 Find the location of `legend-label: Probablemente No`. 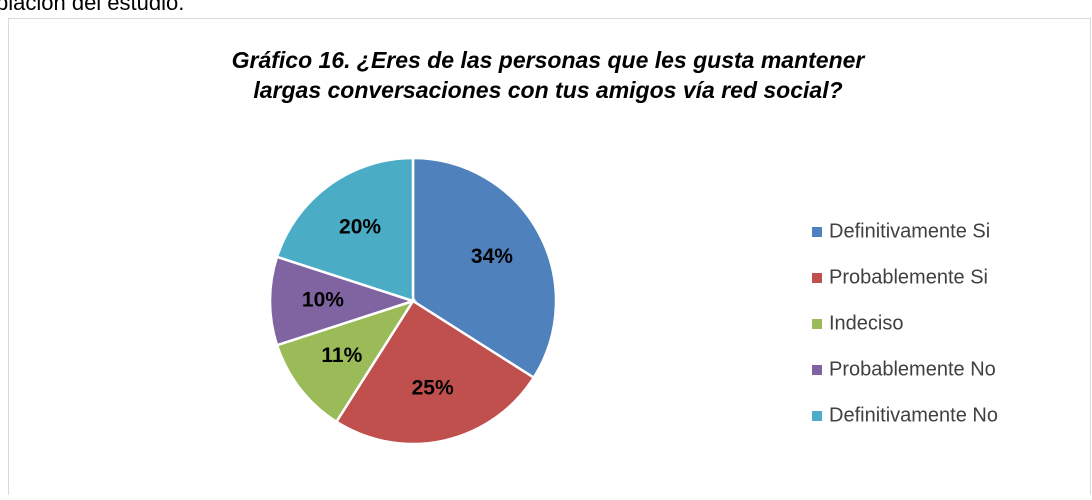

legend-label: Probablemente No is located at coordinates (912, 369).